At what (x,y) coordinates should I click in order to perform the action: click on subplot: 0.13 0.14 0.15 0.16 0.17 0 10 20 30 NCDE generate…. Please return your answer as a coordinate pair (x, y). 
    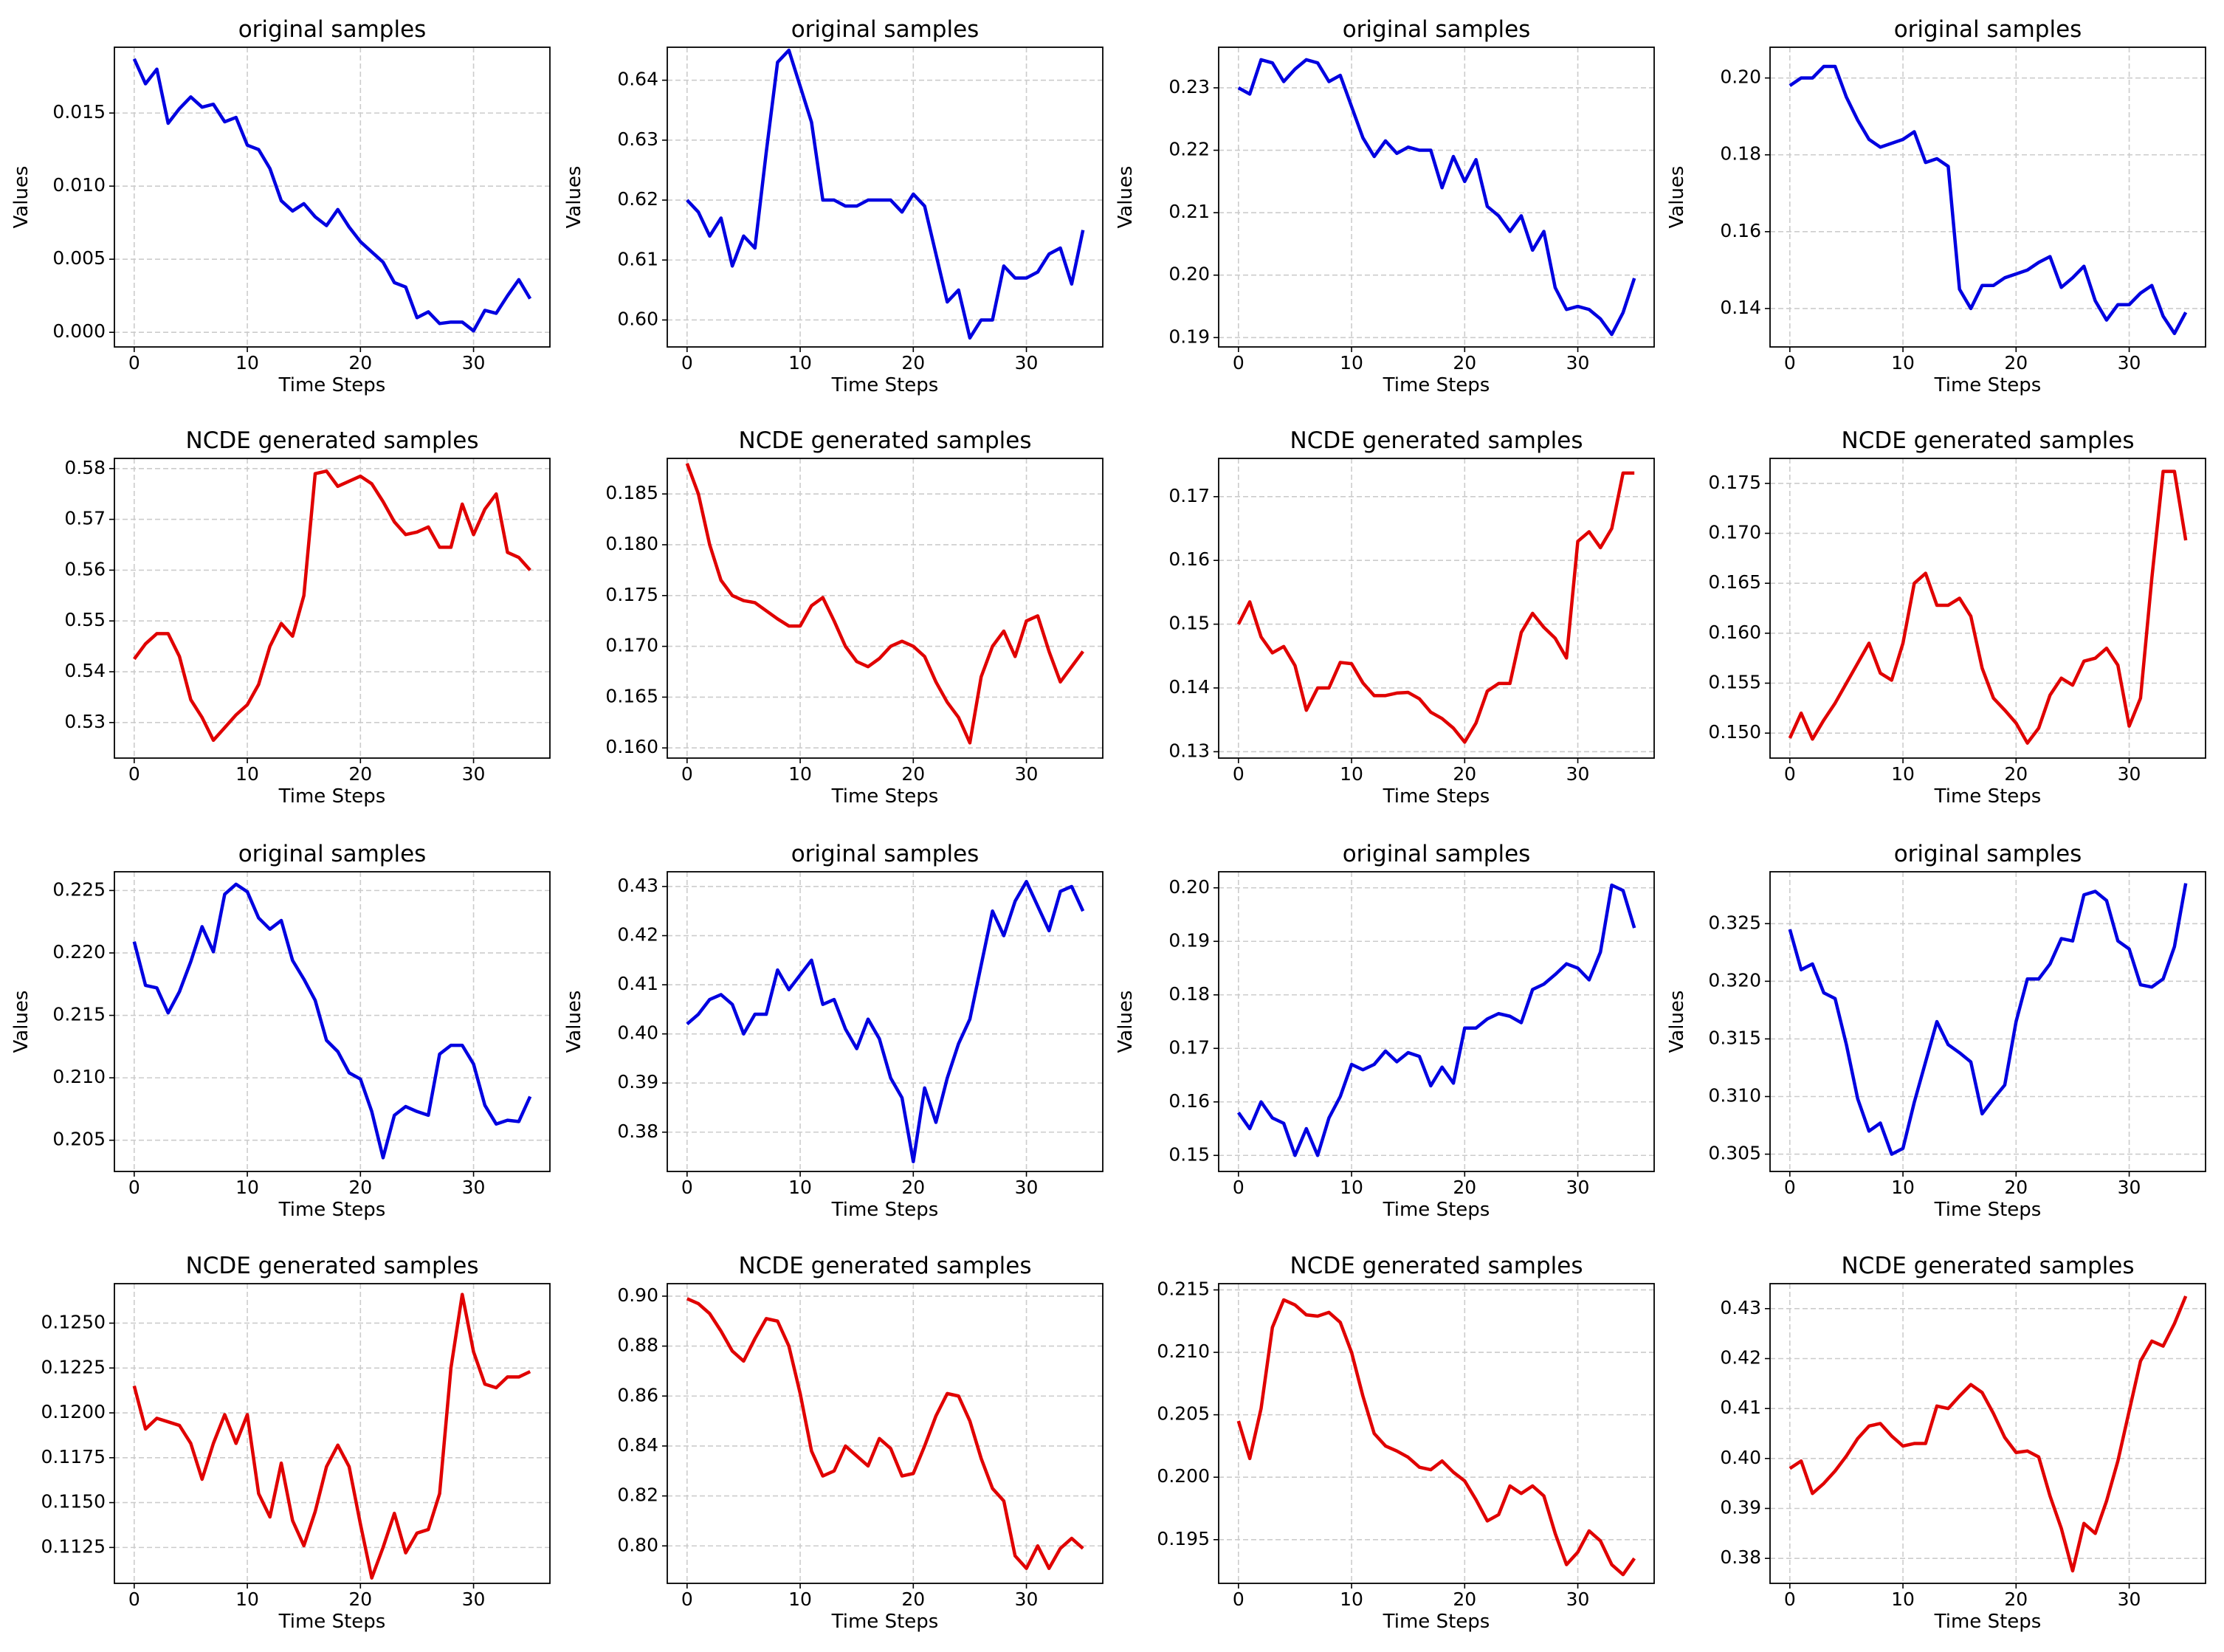
    Looking at the image, I should click on (1411, 617).